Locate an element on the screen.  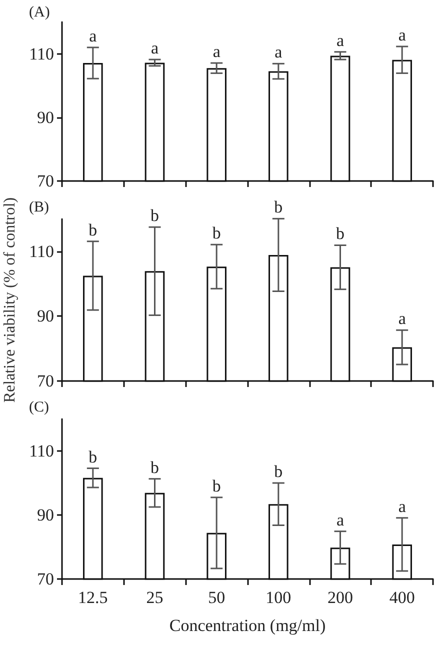
chart-title: (C) is located at coordinates (39, 408).